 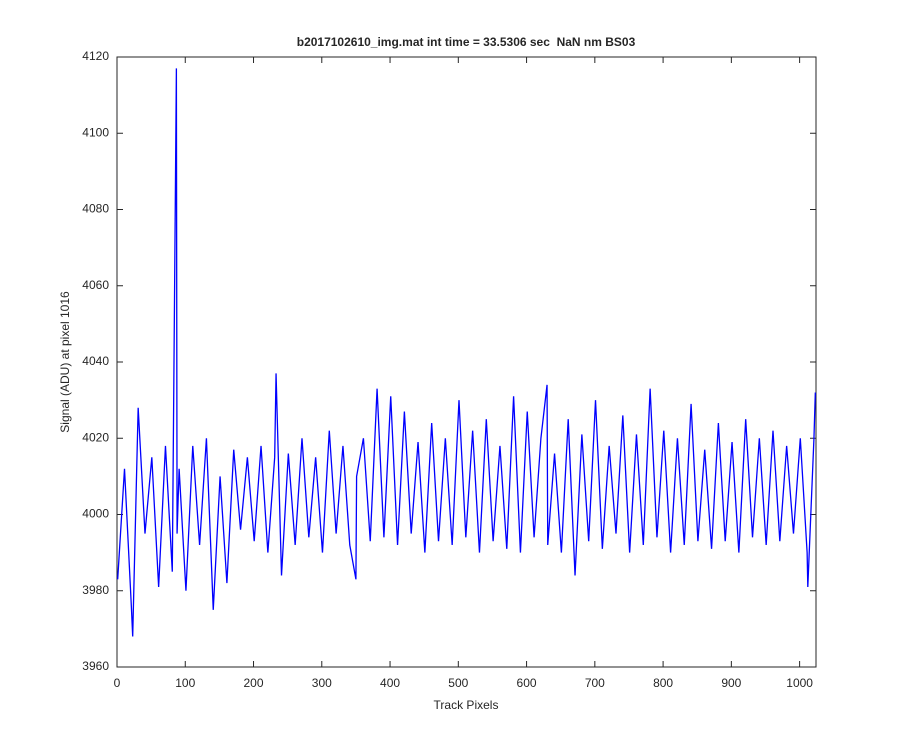 What do you see at coordinates (322, 683) in the screenshot?
I see `x-tick-label: 300` at bounding box center [322, 683].